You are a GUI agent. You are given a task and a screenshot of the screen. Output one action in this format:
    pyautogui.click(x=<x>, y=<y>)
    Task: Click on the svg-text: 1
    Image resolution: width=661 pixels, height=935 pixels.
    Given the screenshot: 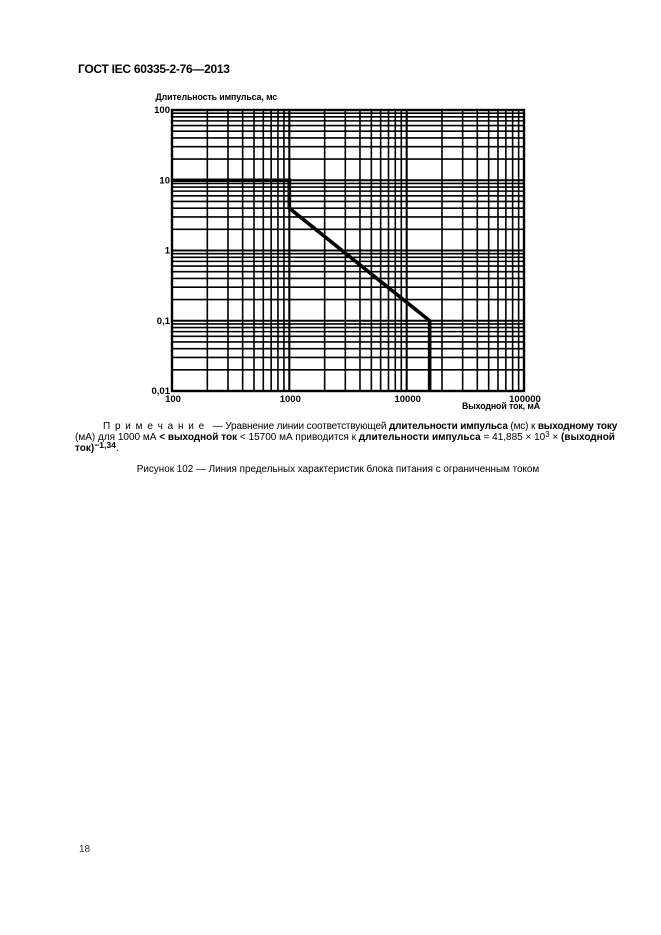 What is the action you would take?
    pyautogui.click(x=168, y=251)
    